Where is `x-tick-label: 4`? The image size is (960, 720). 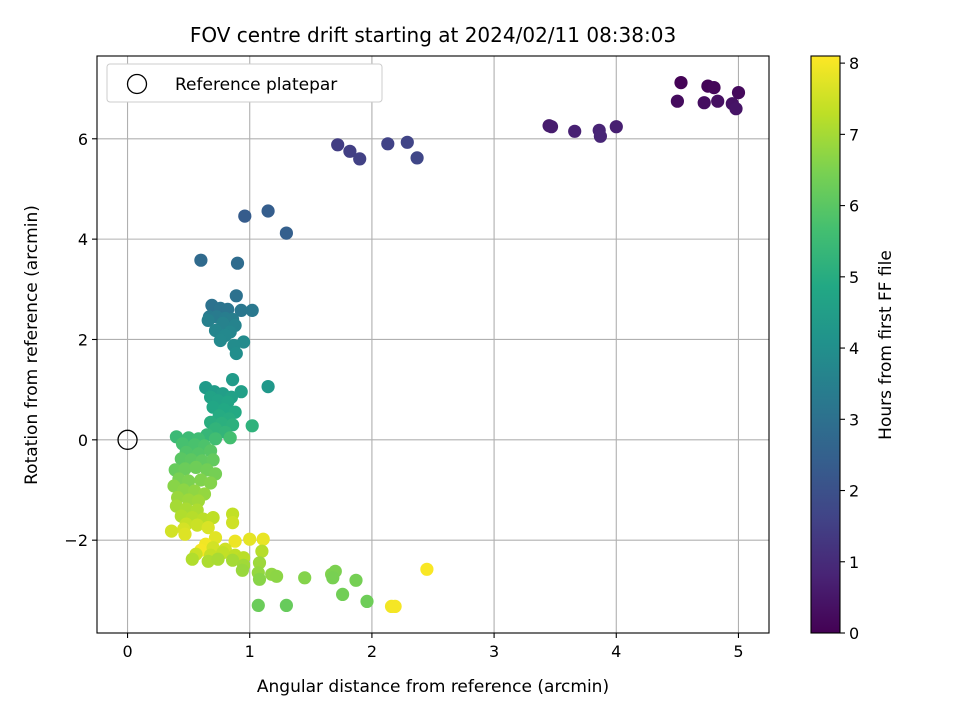 x-tick-label: 4 is located at coordinates (616, 651).